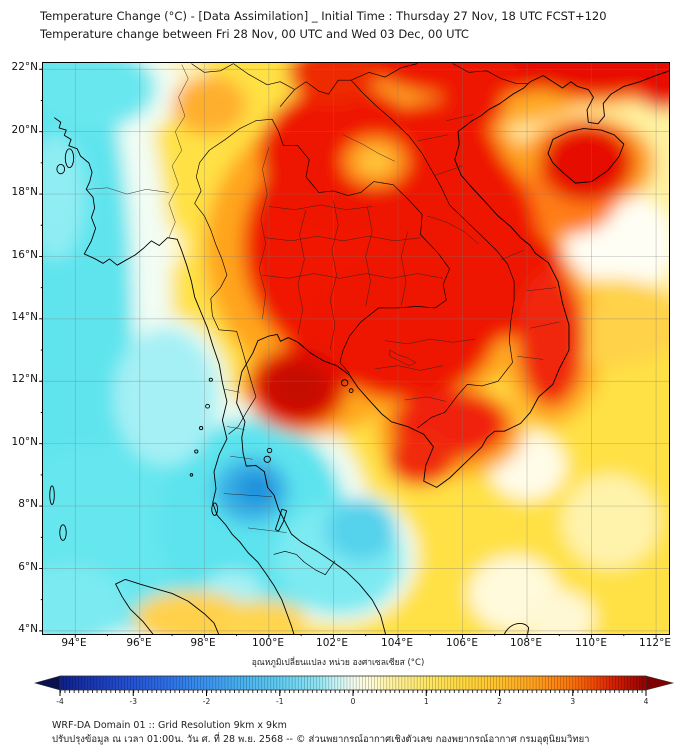 This screenshot has width=676, height=756. I want to click on colorbar-tick-1: 1, so click(426, 701).